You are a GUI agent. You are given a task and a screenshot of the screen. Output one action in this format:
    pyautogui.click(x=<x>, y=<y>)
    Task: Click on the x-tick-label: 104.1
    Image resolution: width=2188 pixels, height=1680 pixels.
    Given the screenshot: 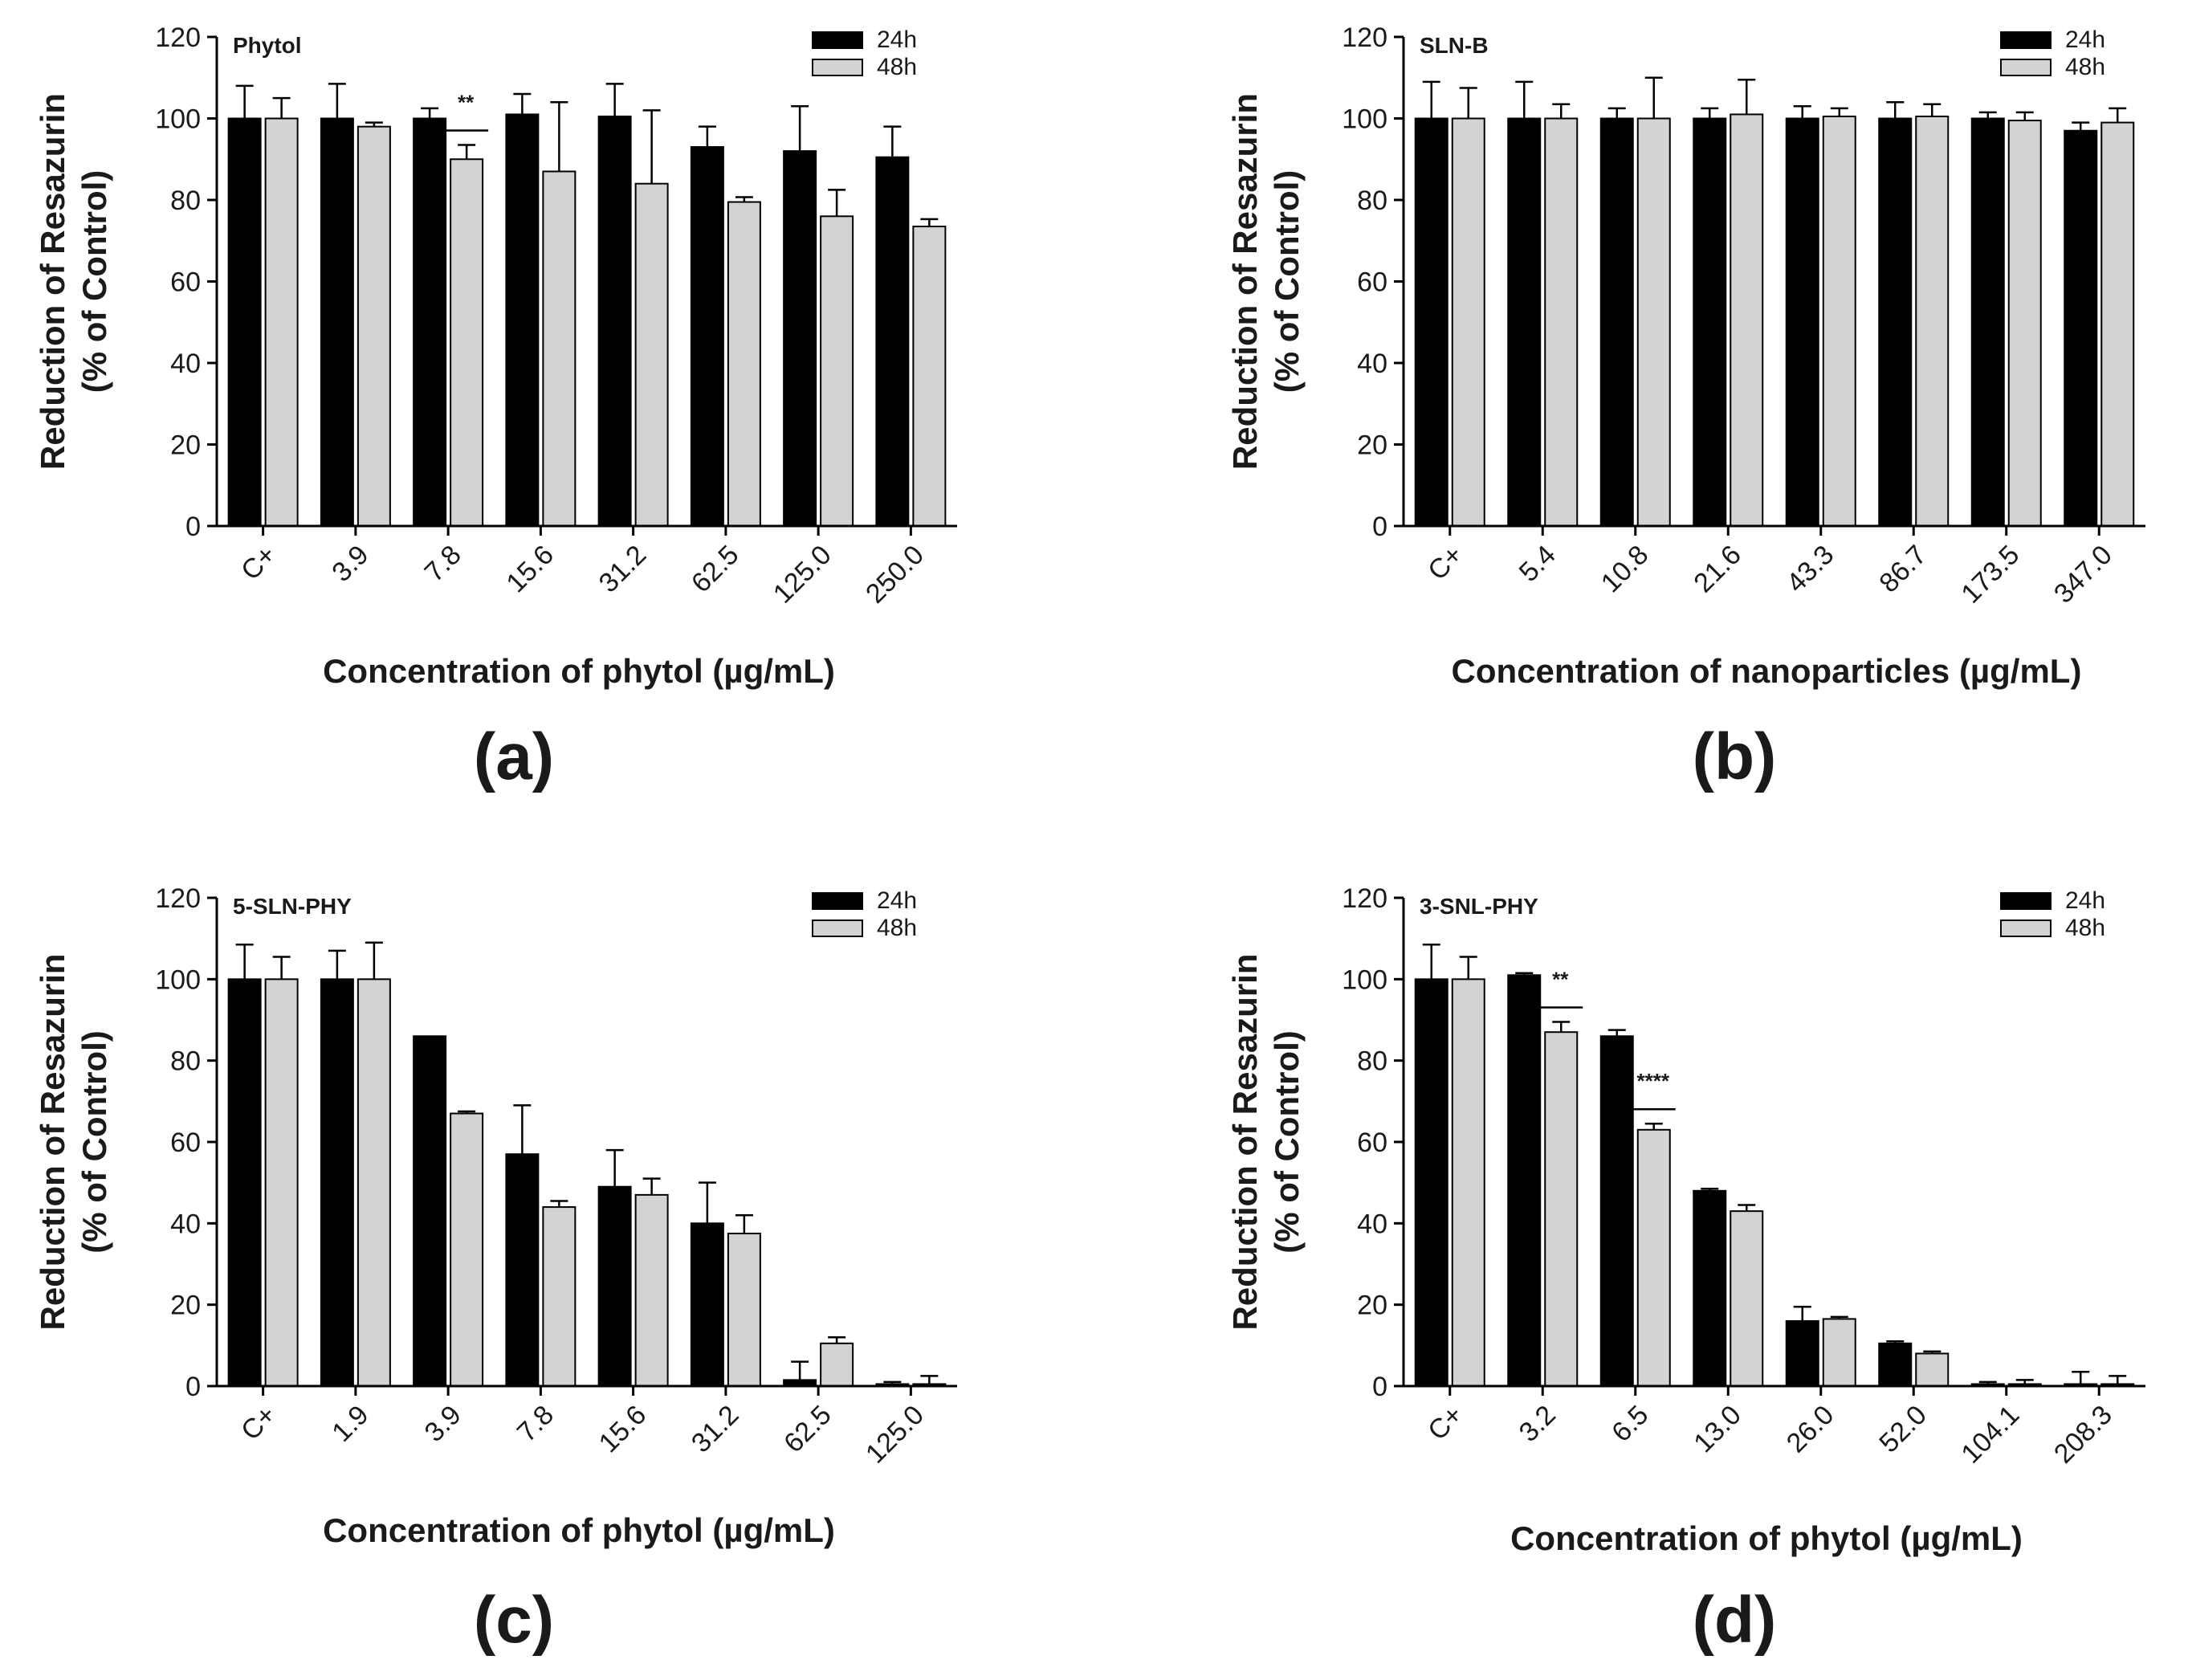 What is the action you would take?
    pyautogui.click(x=1990, y=1435)
    